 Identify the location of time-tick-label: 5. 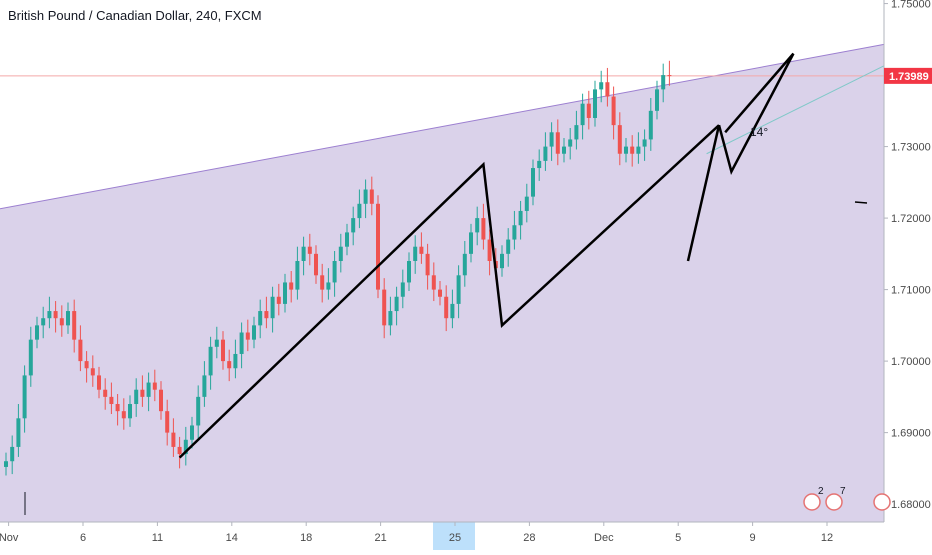
(678, 538).